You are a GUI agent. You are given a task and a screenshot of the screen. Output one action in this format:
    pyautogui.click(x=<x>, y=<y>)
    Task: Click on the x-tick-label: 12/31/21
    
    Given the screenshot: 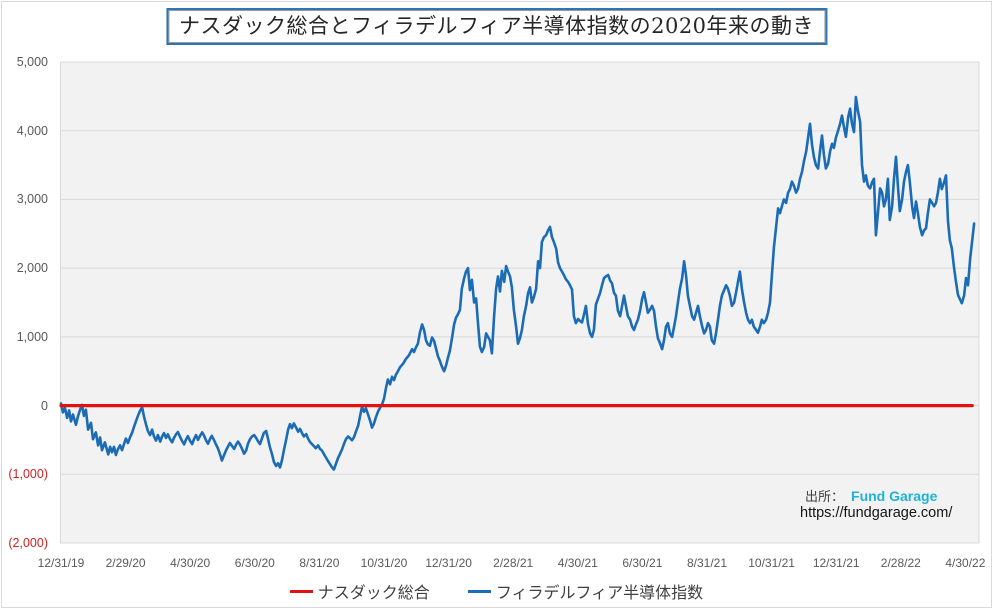 What is the action you would take?
    pyautogui.click(x=836, y=563)
    